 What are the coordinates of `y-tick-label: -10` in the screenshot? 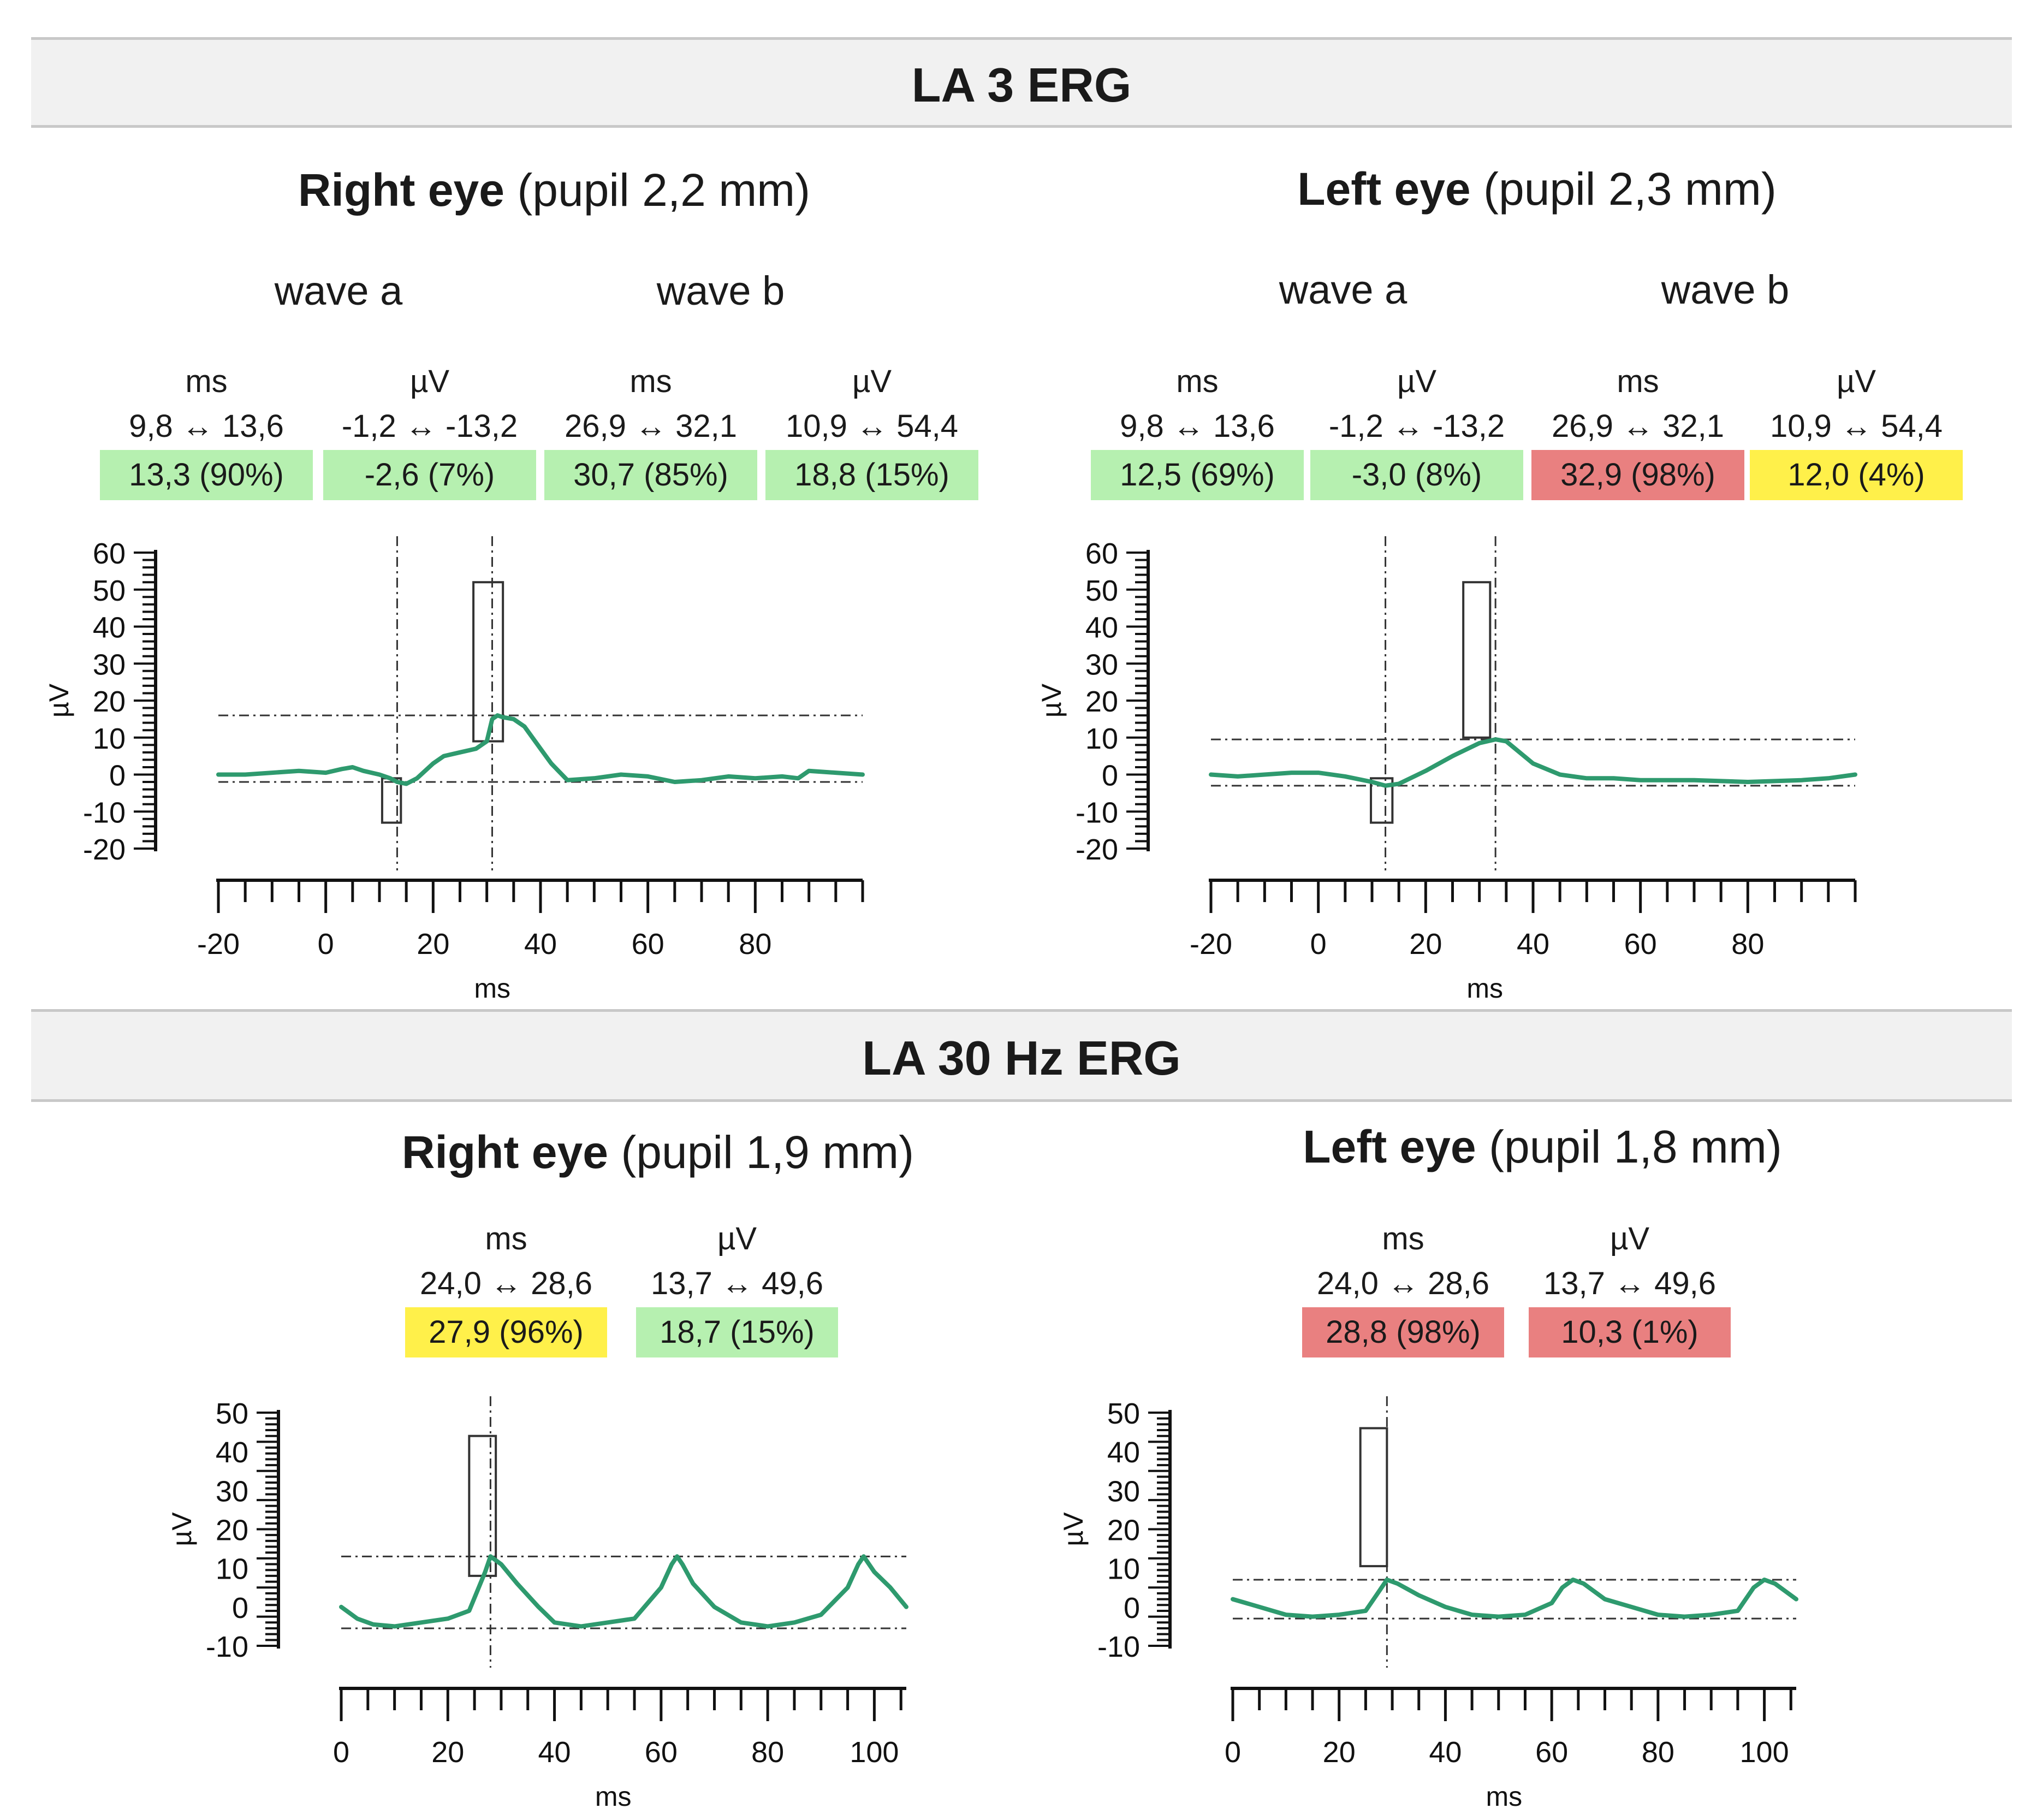 It's located at (1097, 812).